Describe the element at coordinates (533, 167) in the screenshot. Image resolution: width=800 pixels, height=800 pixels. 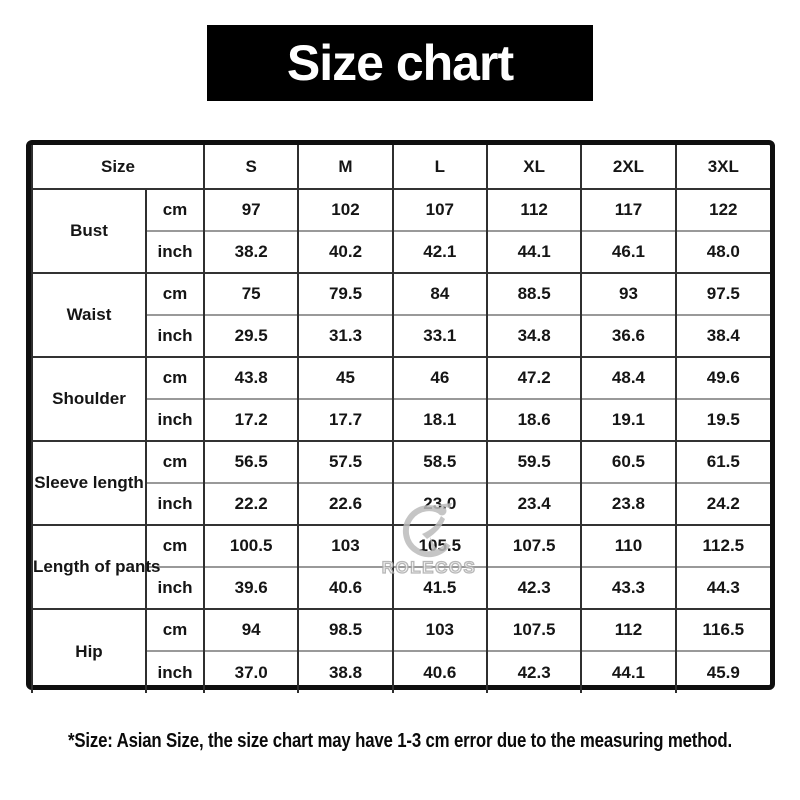
I see `column-header-xl: XL` at that location.